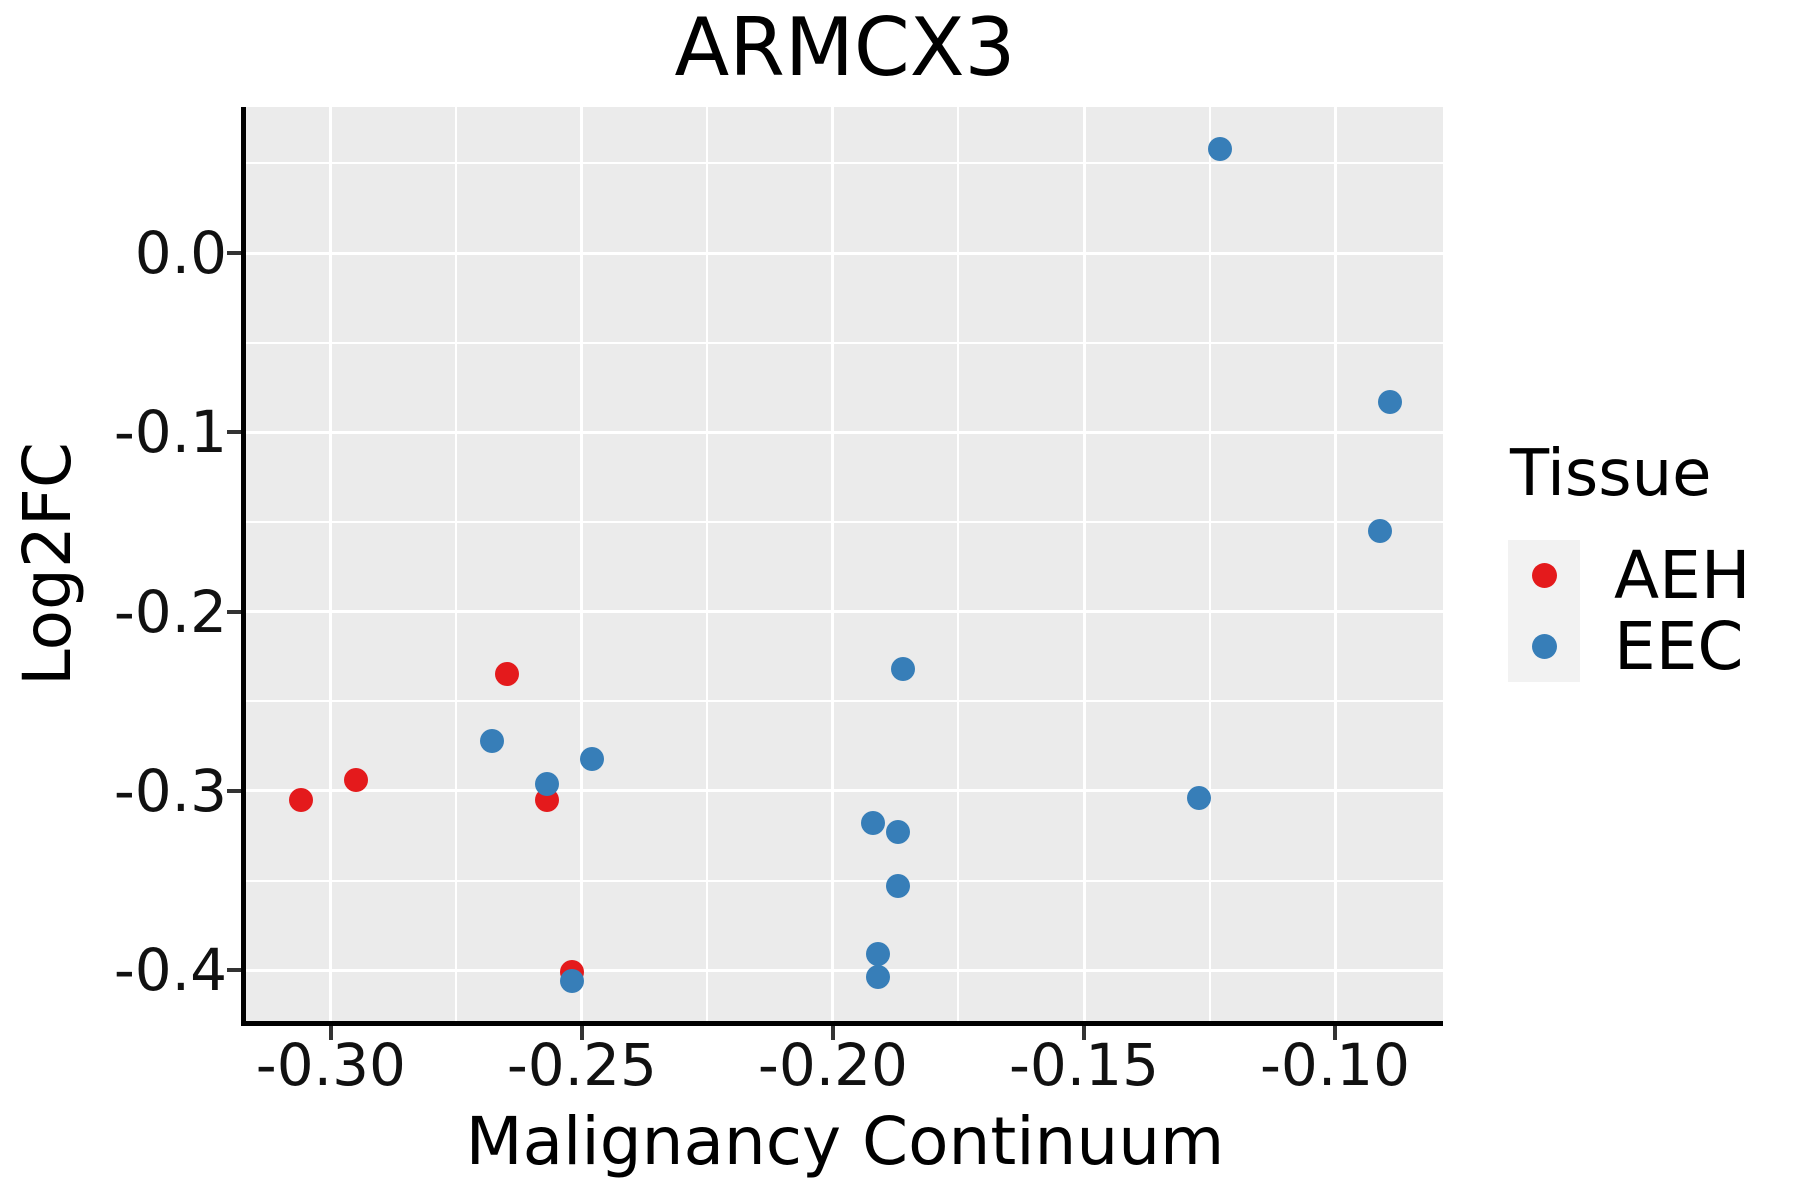 Image resolution: width=1800 pixels, height=1200 pixels. What do you see at coordinates (1084, 1065) in the screenshot?
I see `x-tick-label: -0.15` at bounding box center [1084, 1065].